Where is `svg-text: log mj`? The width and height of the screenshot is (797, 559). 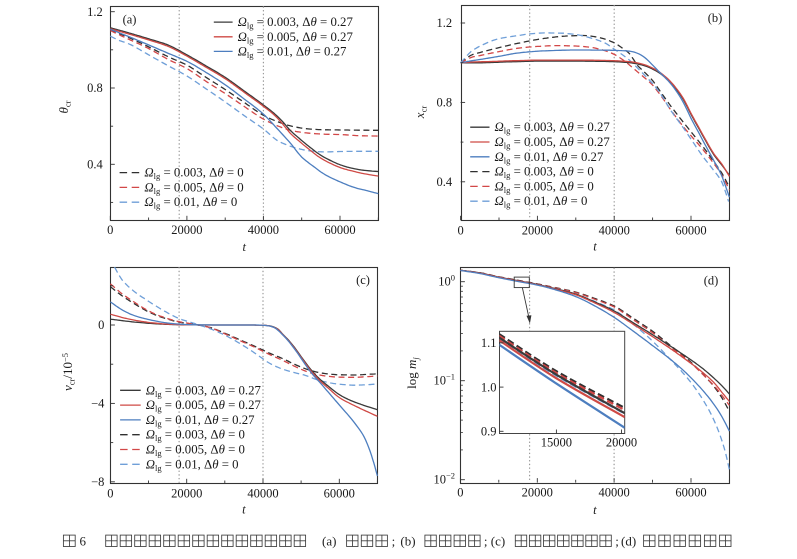 svg-text: log mj is located at coordinates (412, 373).